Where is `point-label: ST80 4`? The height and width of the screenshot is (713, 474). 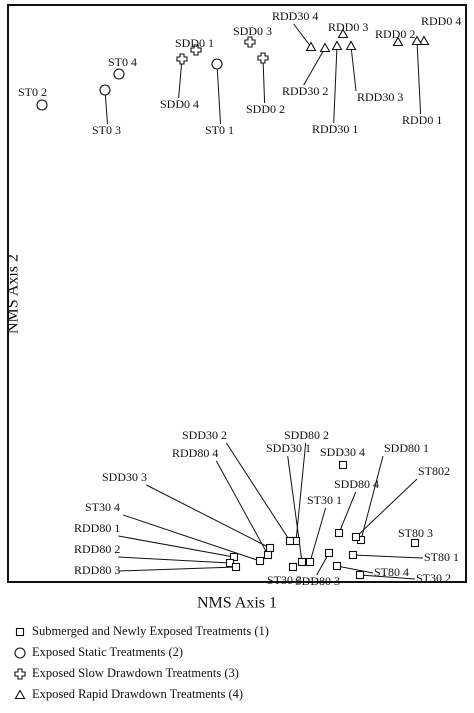 point-label: ST80 4 is located at coordinates (391, 572).